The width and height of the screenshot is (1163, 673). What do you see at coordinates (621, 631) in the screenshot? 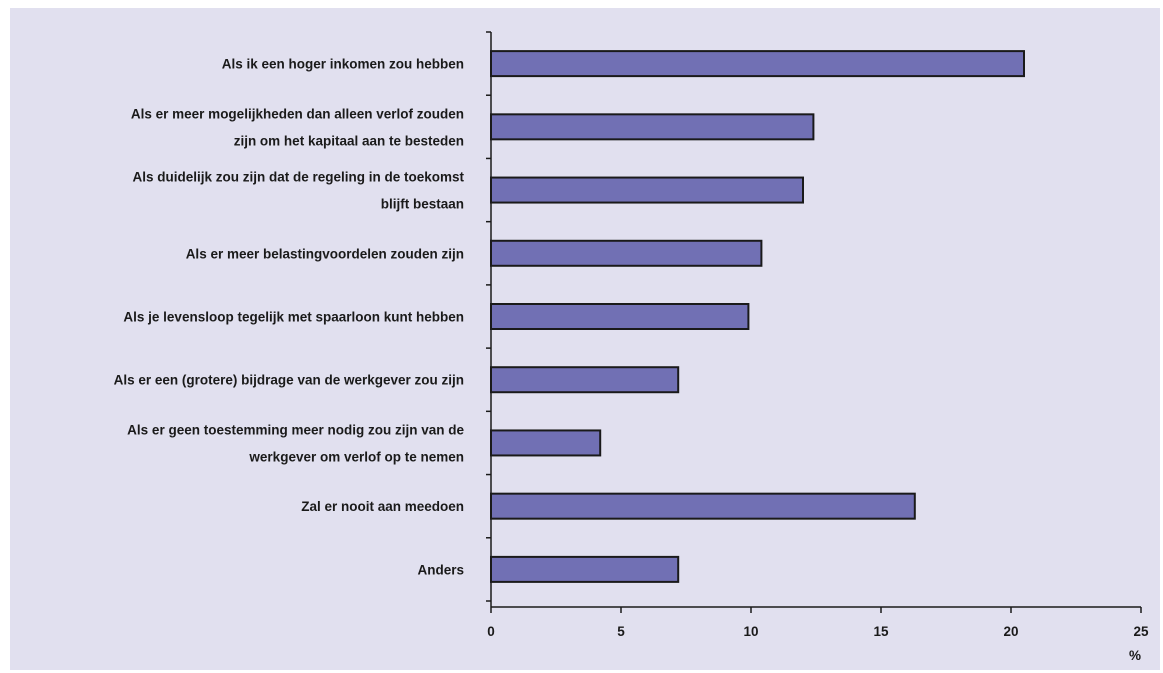
I see `x-tick-label: 5` at bounding box center [621, 631].